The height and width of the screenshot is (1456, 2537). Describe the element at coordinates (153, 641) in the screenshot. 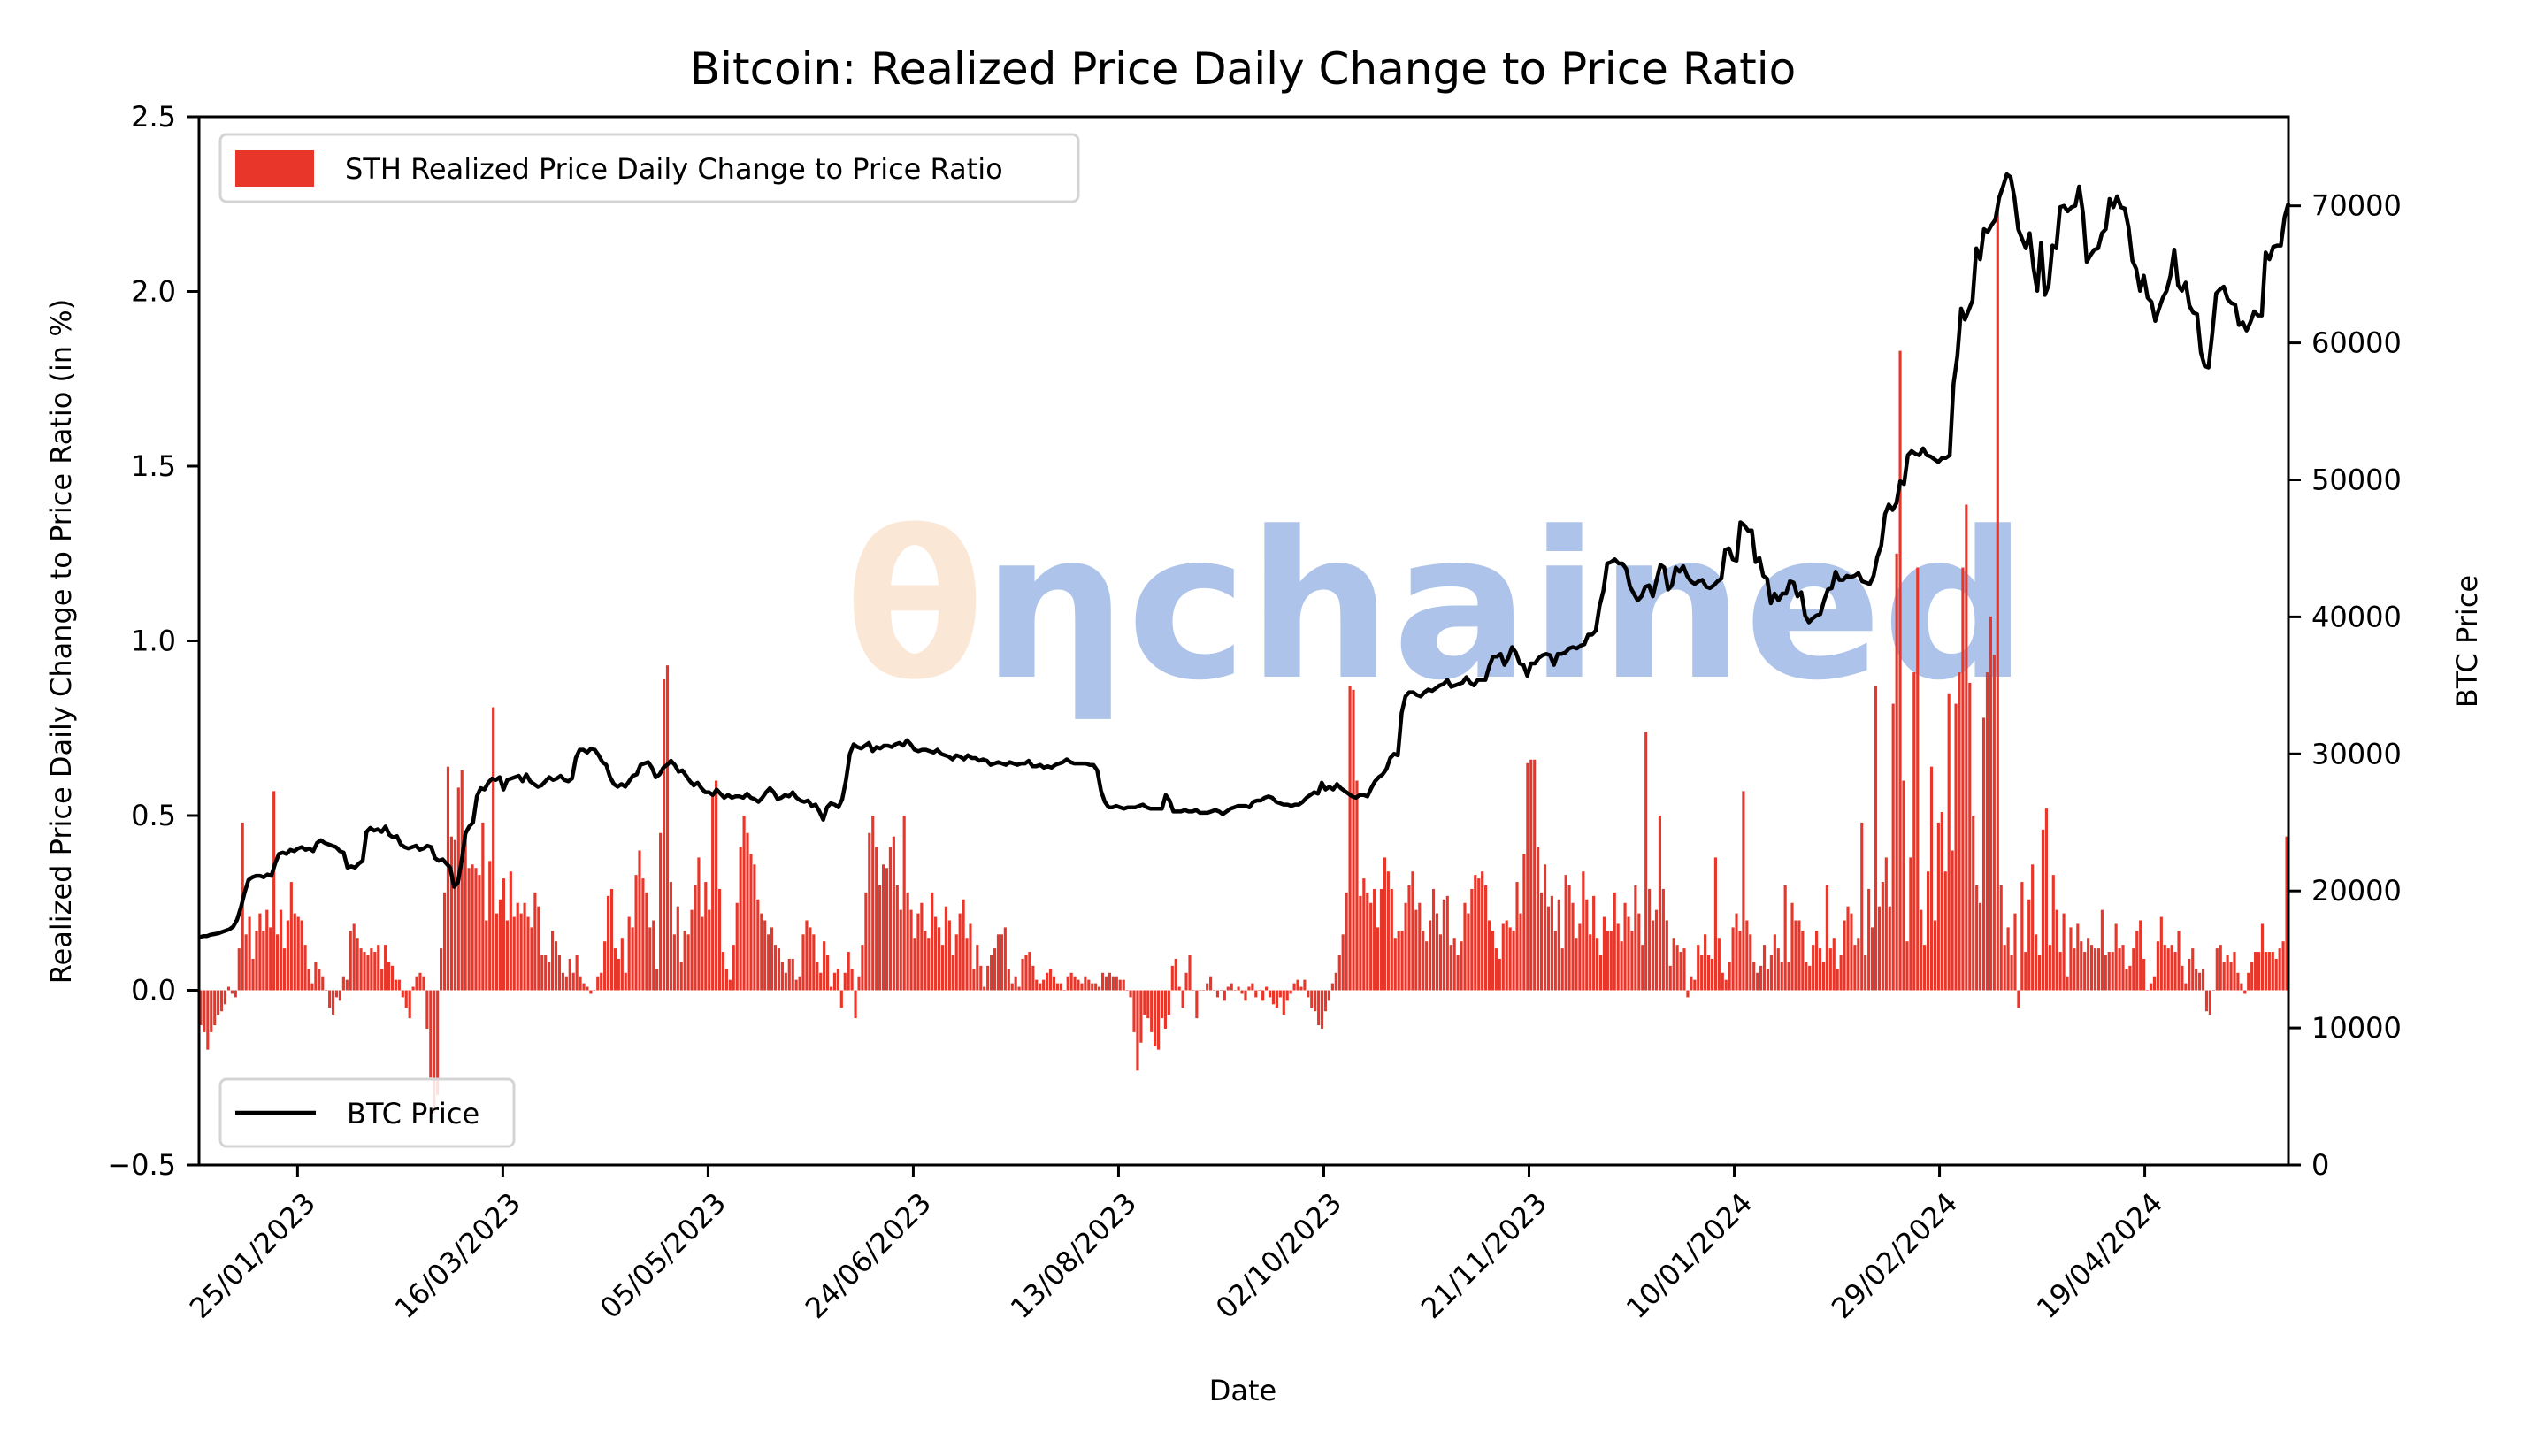

I see `left-axis: −0.5 0.0 0.5 1.0 1.5 2.0 2.5` at that location.